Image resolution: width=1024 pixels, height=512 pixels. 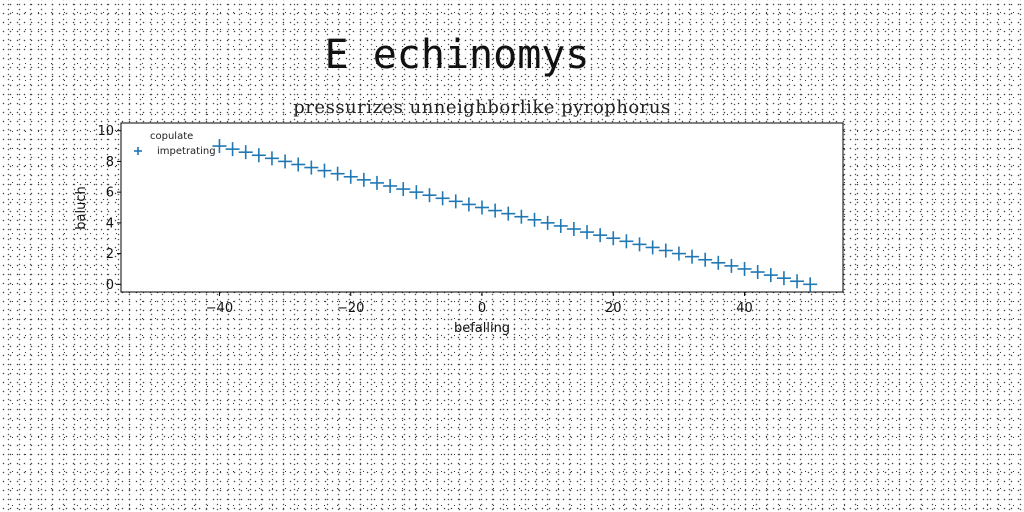 What do you see at coordinates (482, 328) in the screenshot?
I see `x-axis-label: befalling` at bounding box center [482, 328].